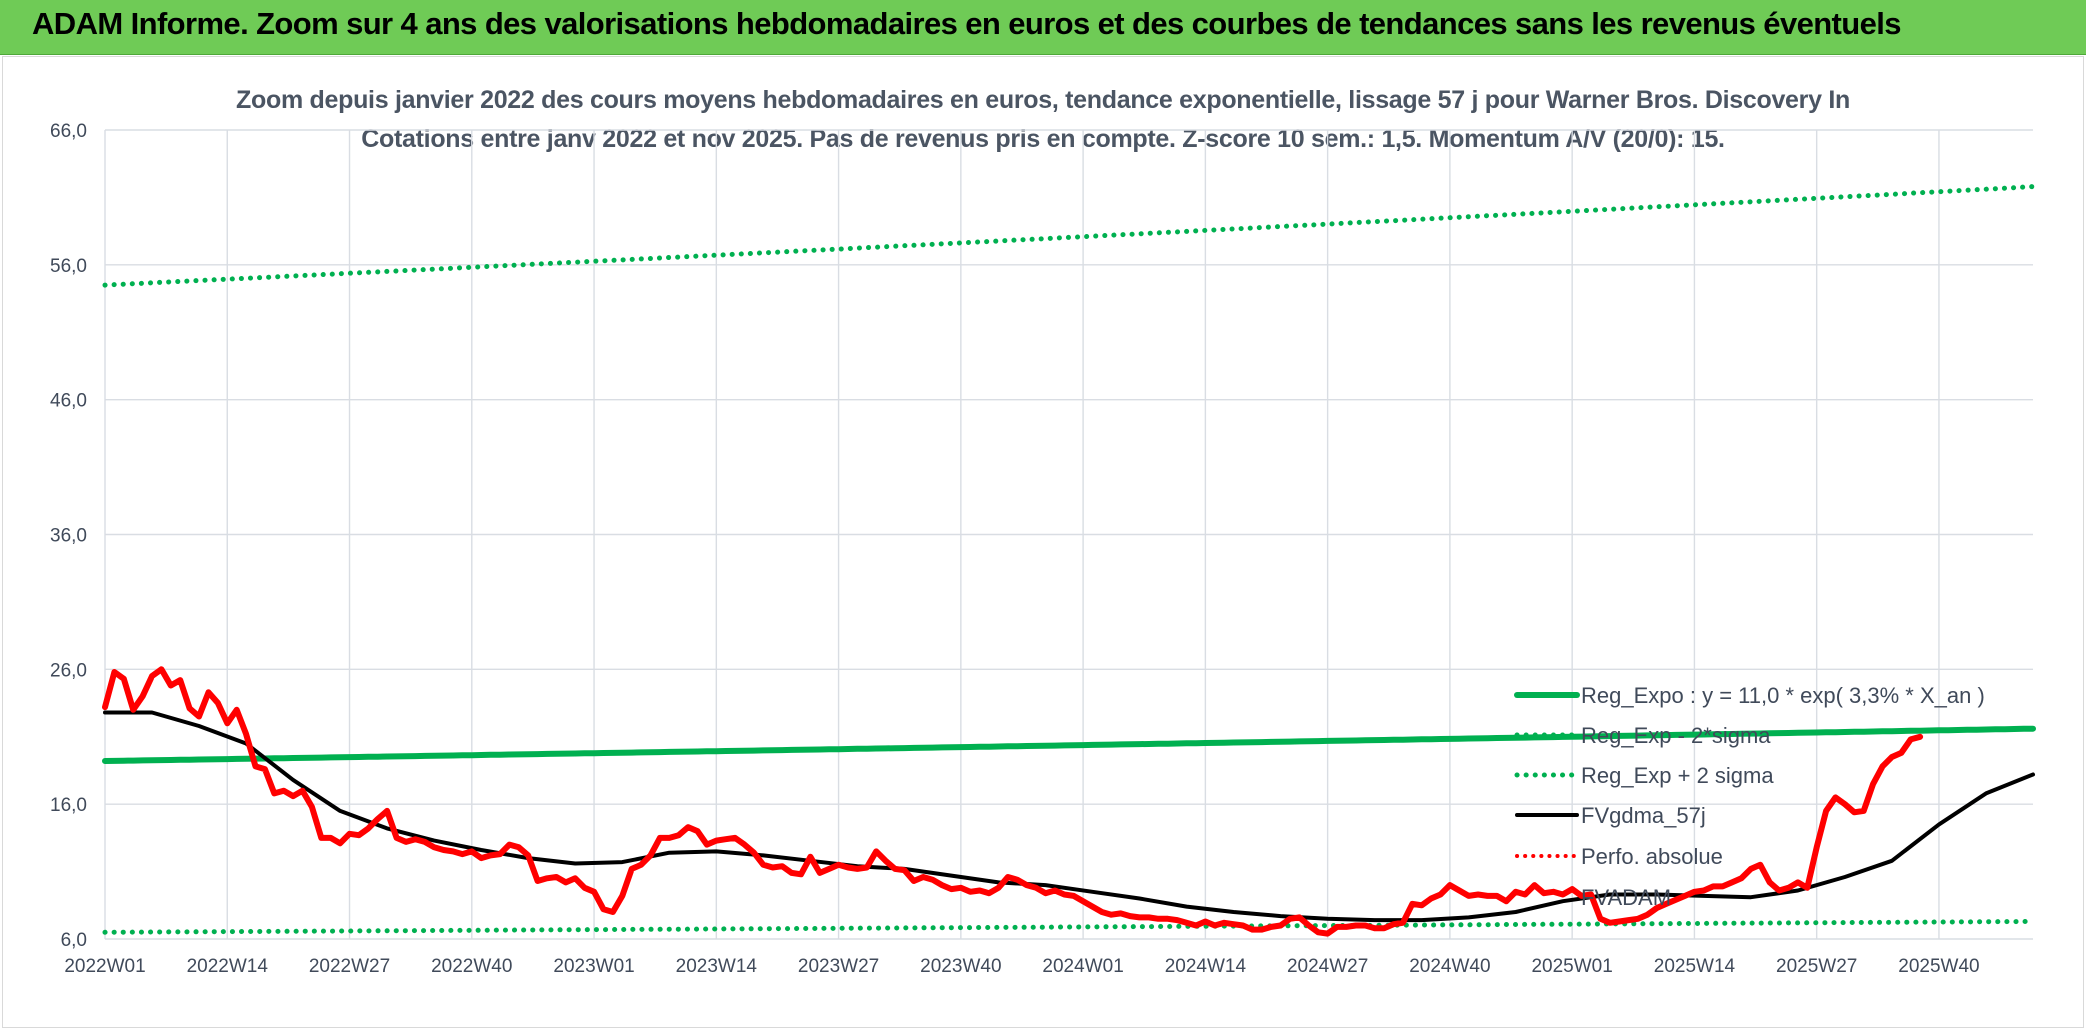 This screenshot has width=2086, height=1031. Describe the element at coordinates (1783, 695) in the screenshot. I see `legend-label: Reg_Expo : y = 11,0 * exp( 3,3% * X_an )` at that location.